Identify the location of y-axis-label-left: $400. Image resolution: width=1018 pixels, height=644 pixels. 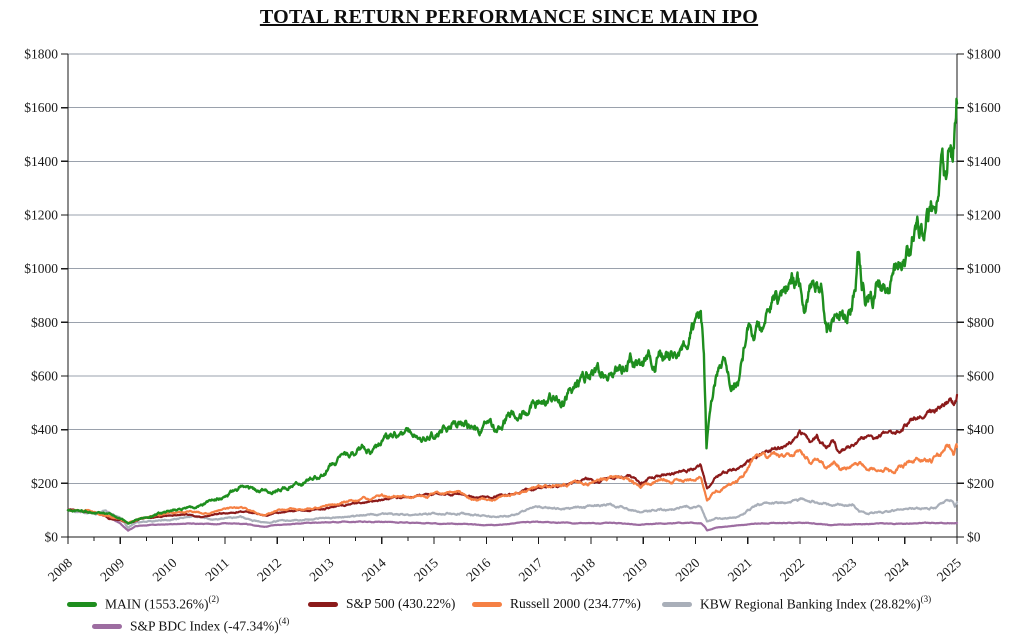
(44, 429).